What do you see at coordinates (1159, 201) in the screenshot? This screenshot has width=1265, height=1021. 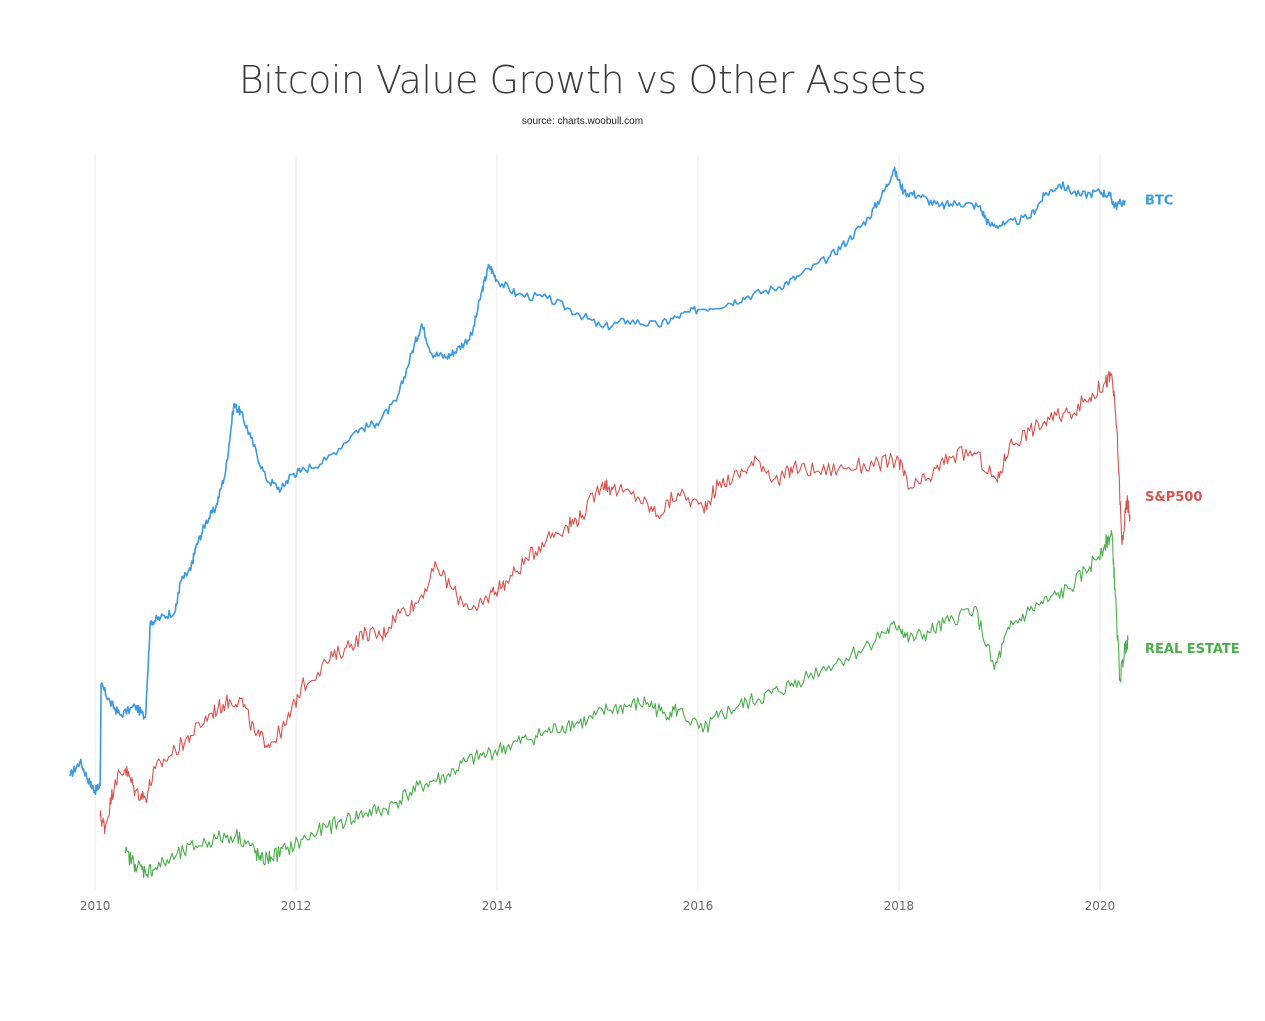 I see `series-label: BTC` at bounding box center [1159, 201].